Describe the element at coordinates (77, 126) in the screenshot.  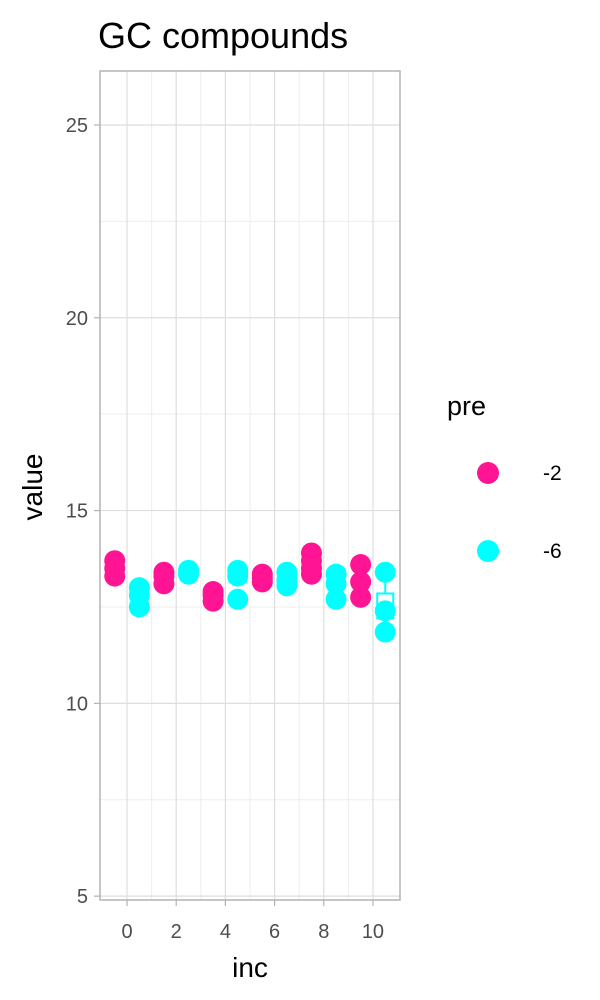
I see `y-tick-label: 25` at that location.